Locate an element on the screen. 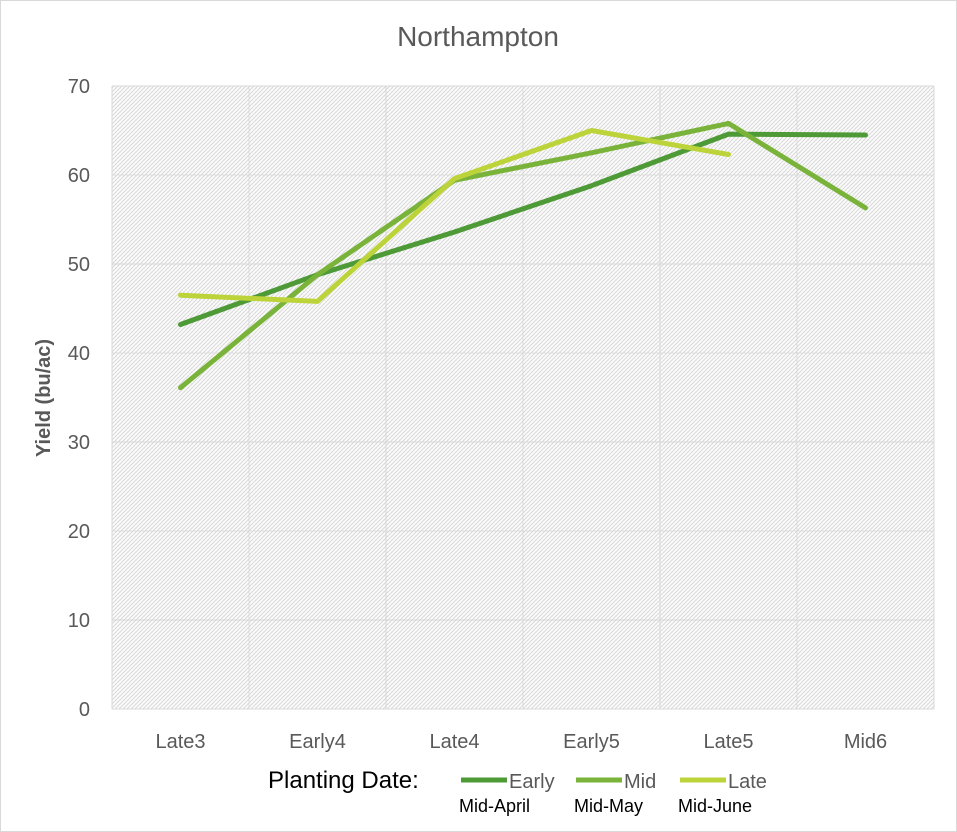  legend-prefix: Planting Date: is located at coordinates (343, 780).